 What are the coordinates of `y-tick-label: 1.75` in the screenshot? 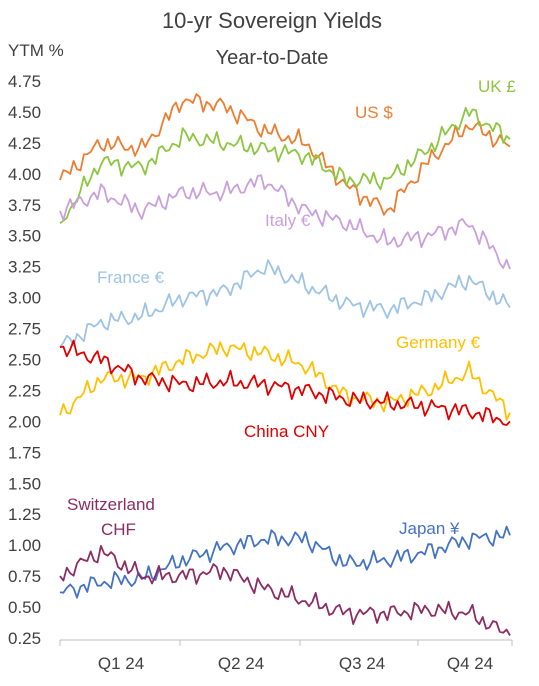 It's located at (24, 452).